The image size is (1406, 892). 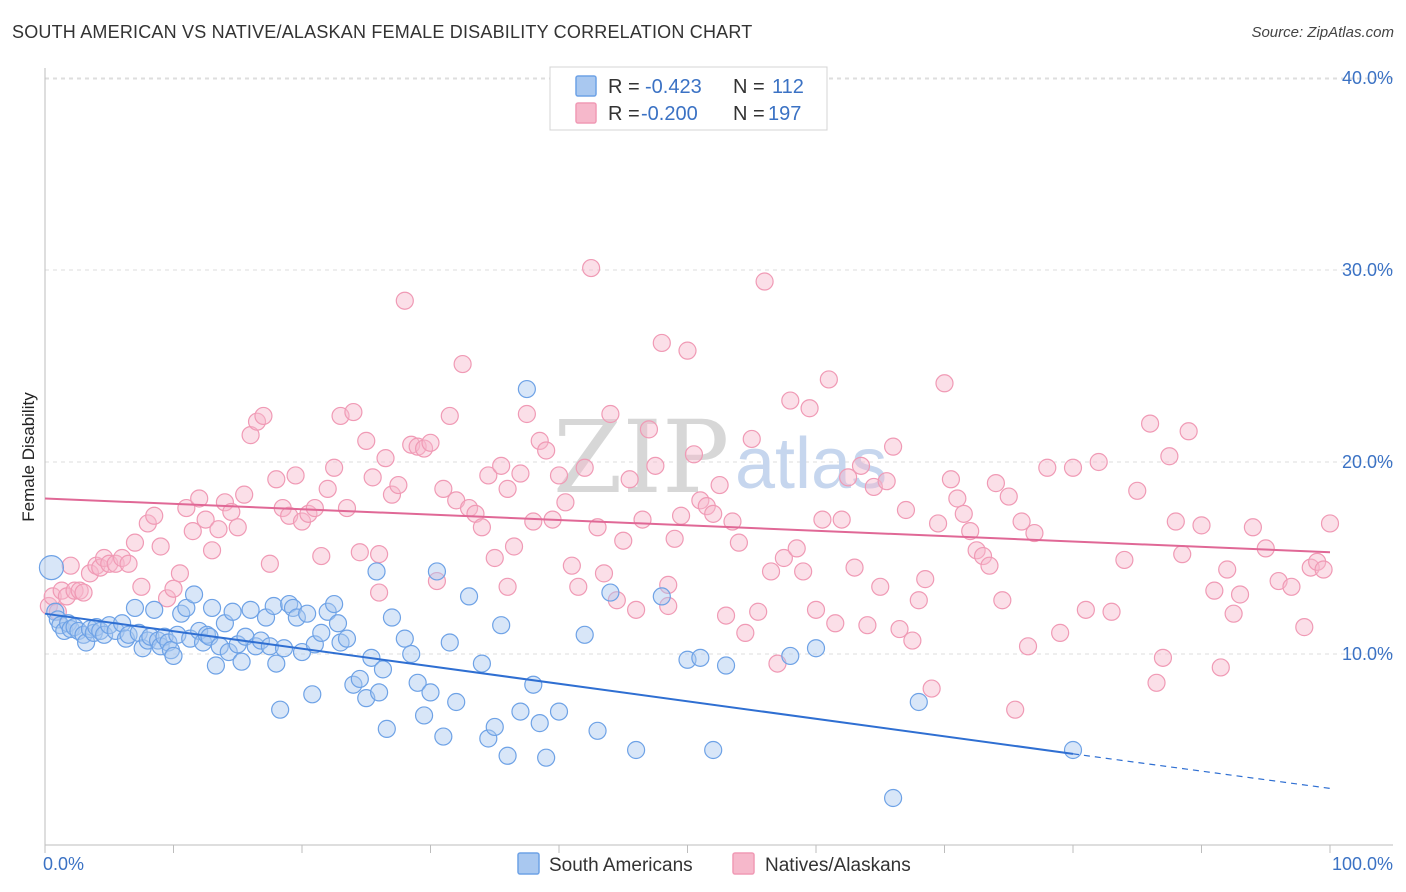 I want to click on legend-bottom: South Americans Natives/Alaskans, so click(x=714, y=864).